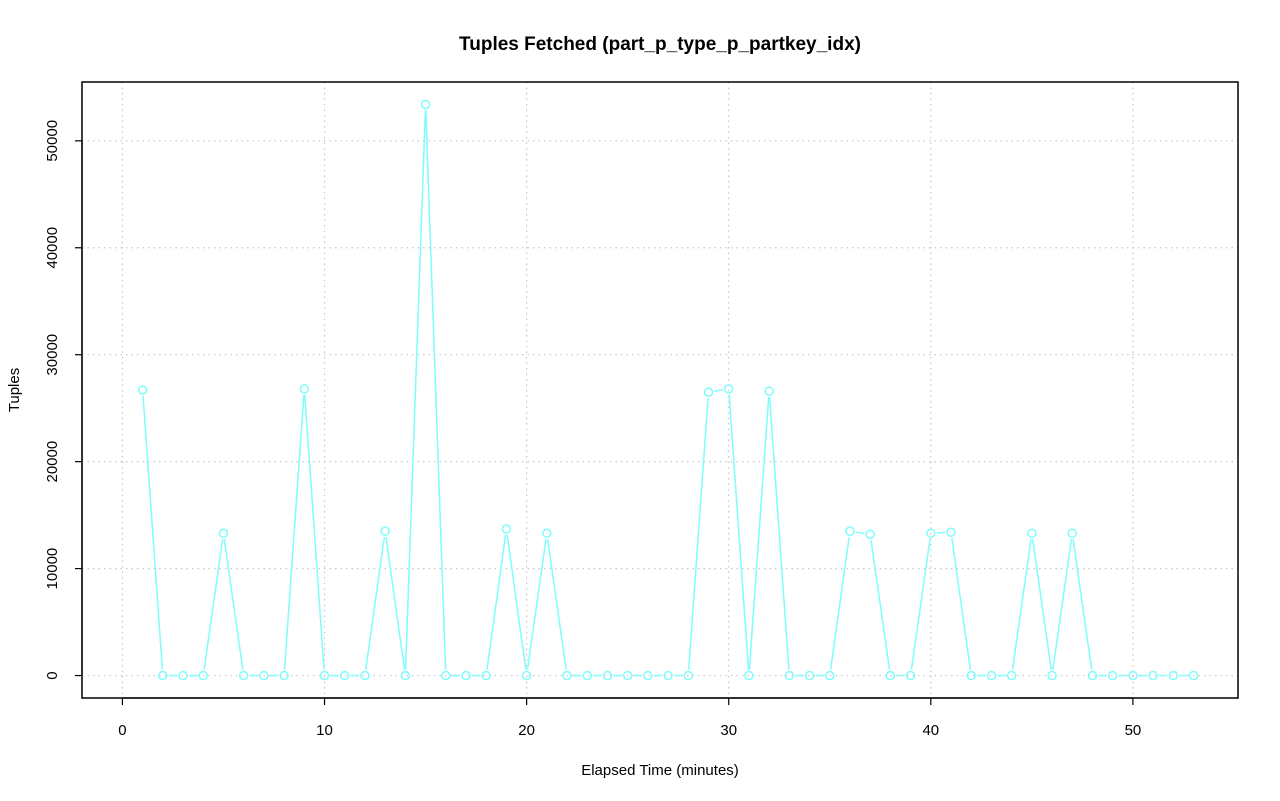 This screenshot has width=1280, height=801. Describe the element at coordinates (52, 675) in the screenshot. I see `y-tick-label: 0` at that location.